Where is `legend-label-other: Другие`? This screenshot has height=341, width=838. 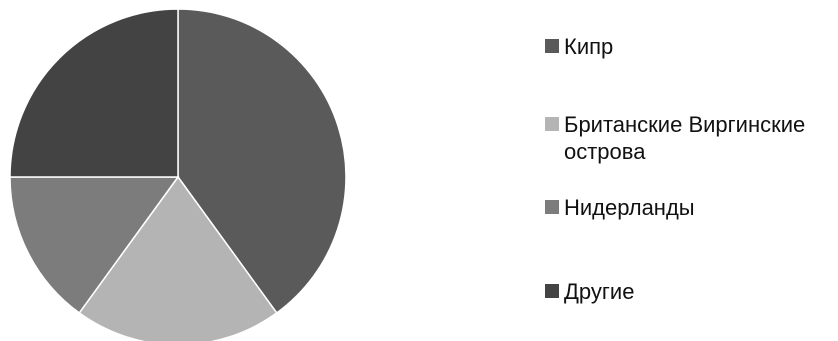 legend-label-other: Другие is located at coordinates (599, 291).